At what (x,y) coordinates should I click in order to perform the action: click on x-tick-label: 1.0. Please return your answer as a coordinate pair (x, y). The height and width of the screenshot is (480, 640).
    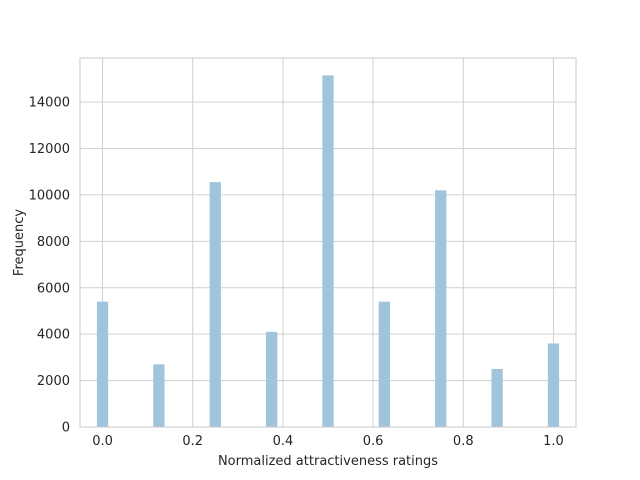
    Looking at the image, I should click on (553, 441).